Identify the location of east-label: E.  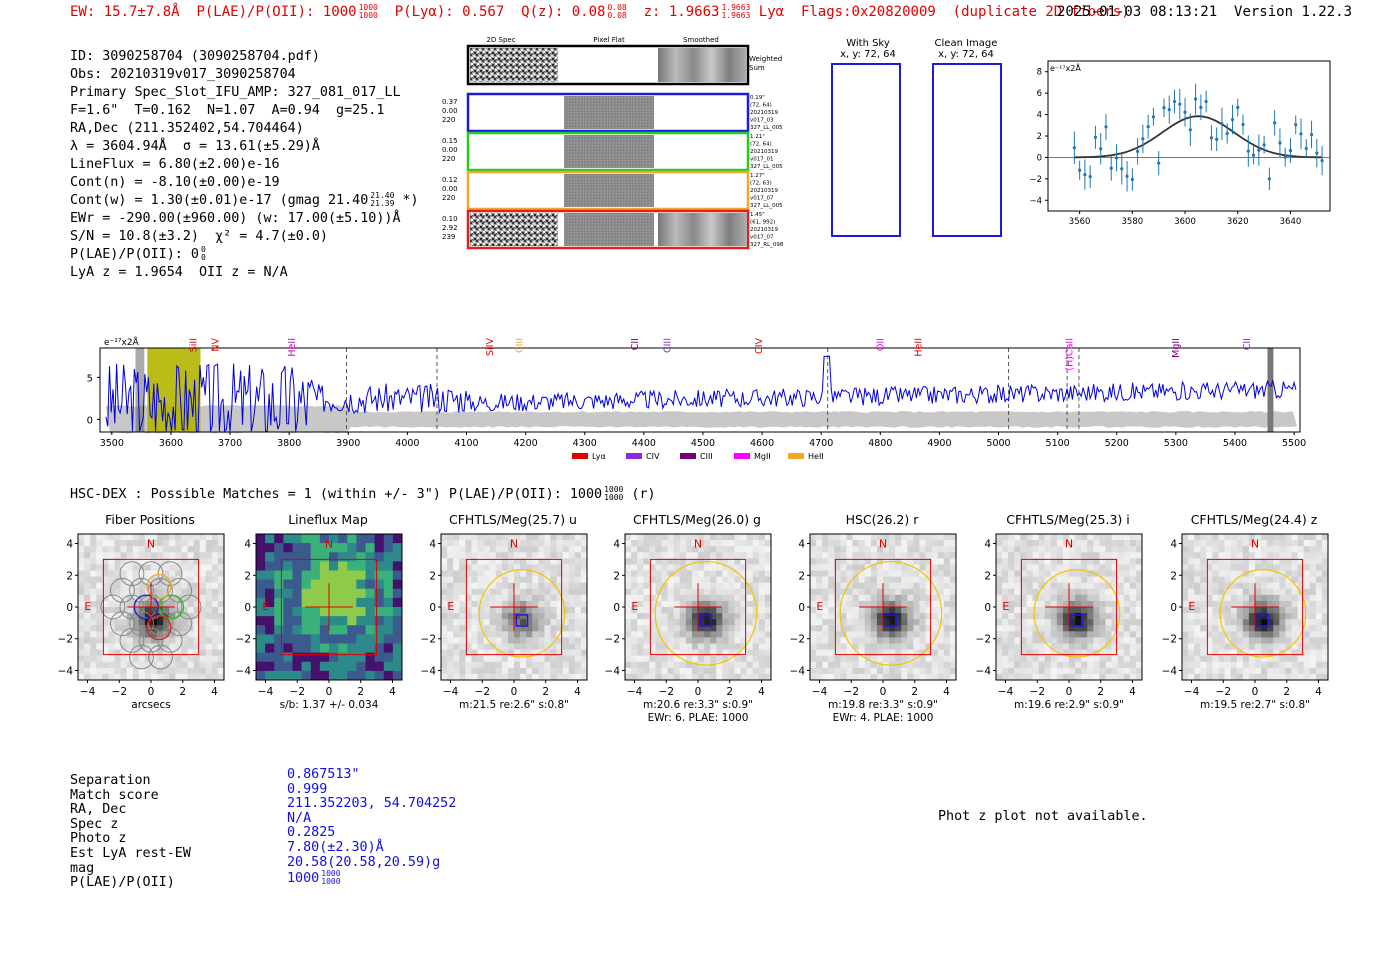
(1005, 606).